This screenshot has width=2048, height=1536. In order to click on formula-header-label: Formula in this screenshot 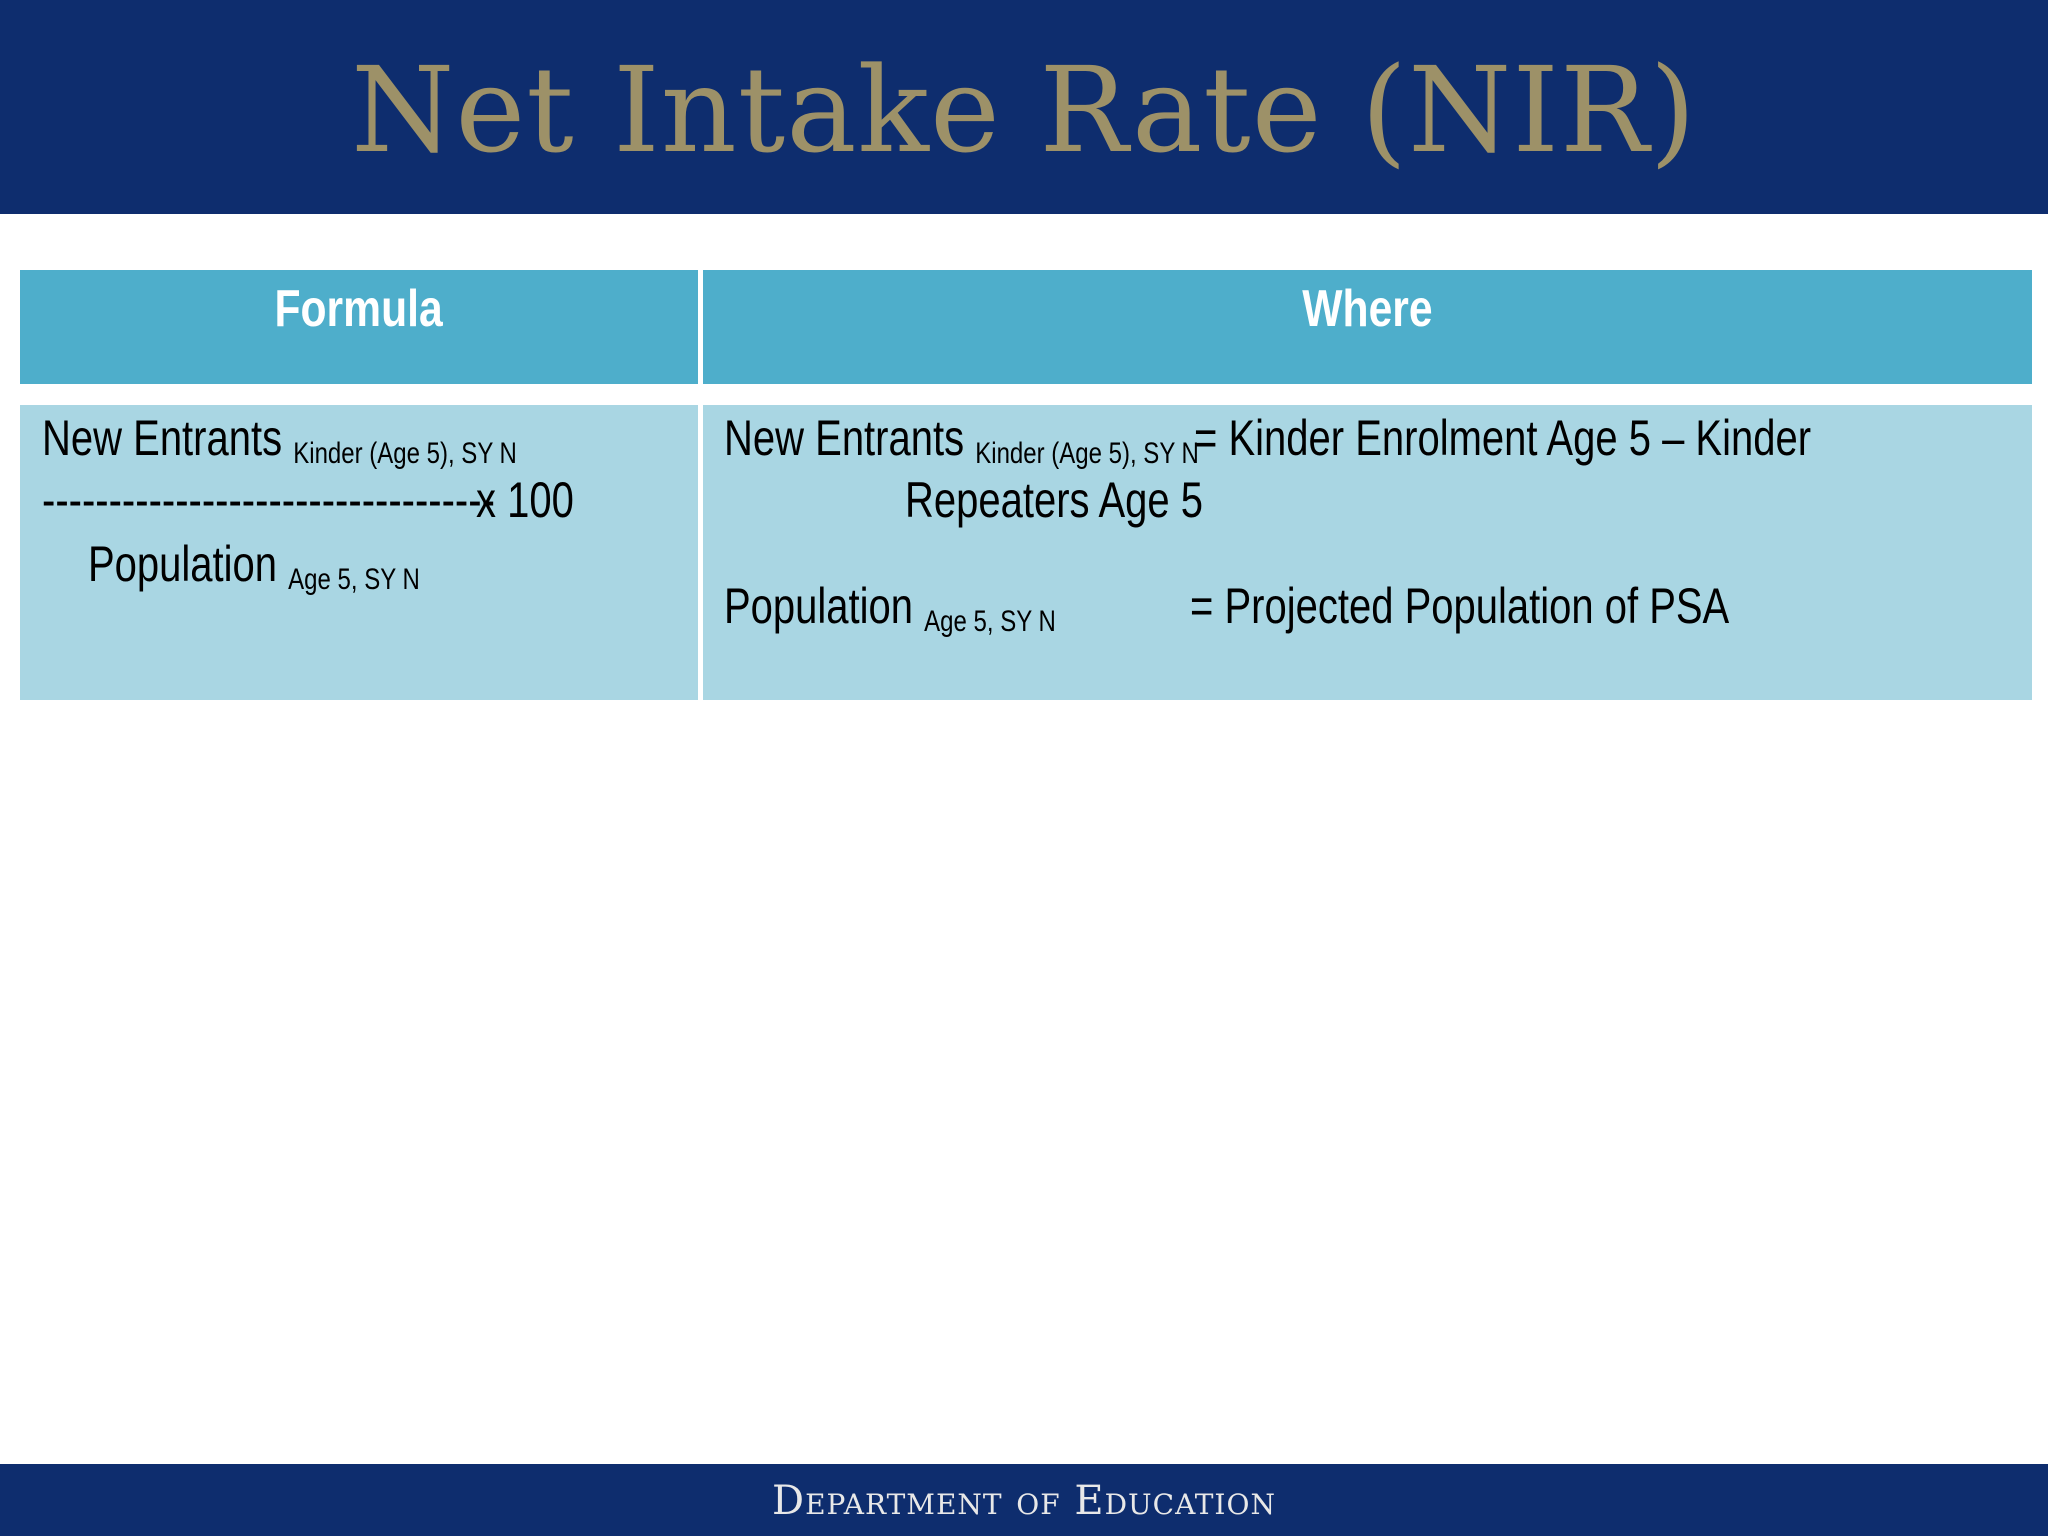, I will do `click(359, 309)`.